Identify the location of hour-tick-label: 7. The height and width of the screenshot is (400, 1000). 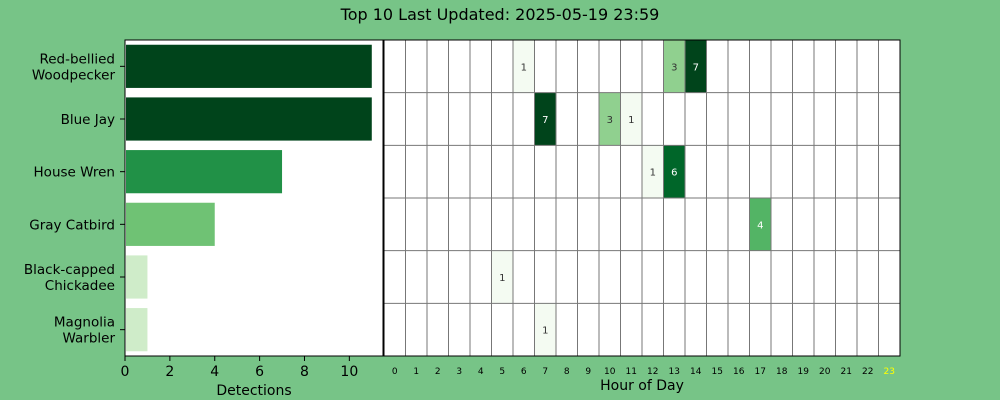
(545, 372).